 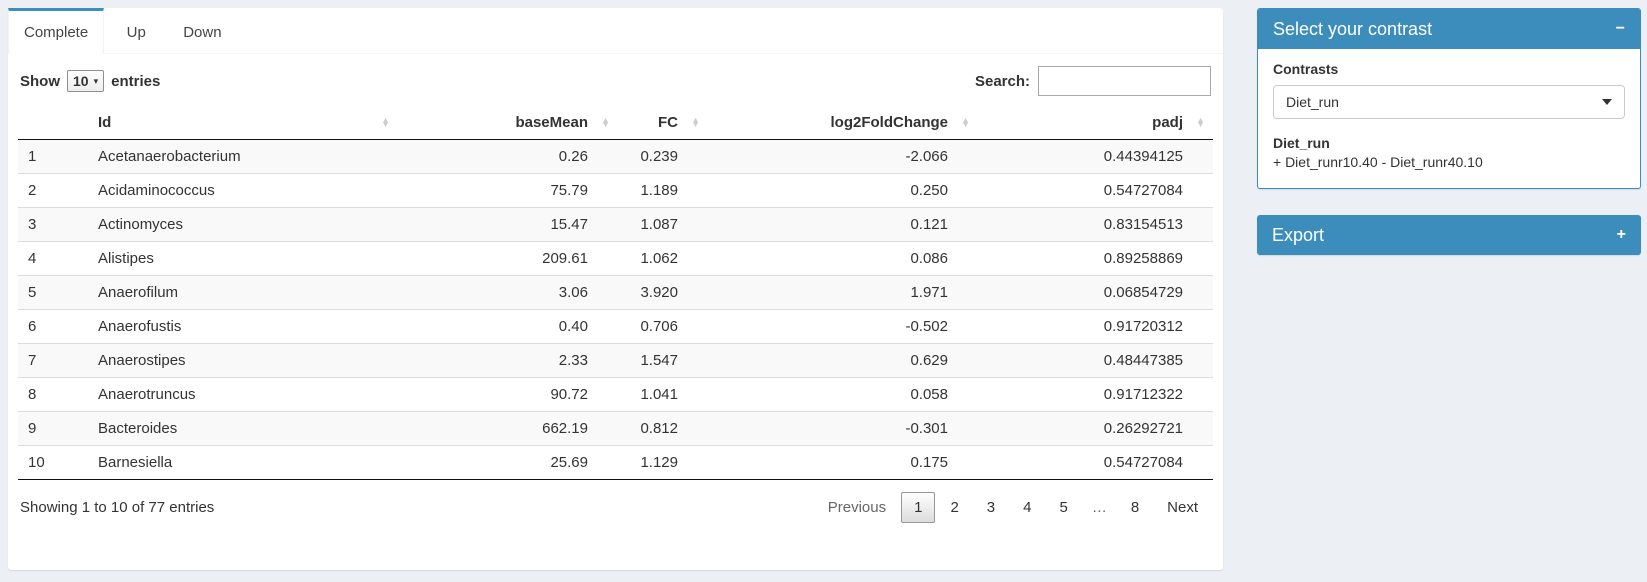 What do you see at coordinates (615, 428) in the screenshot?
I see `table-row: 9 Bacteroides 662.19 0.812 -0.301 0.26292721` at bounding box center [615, 428].